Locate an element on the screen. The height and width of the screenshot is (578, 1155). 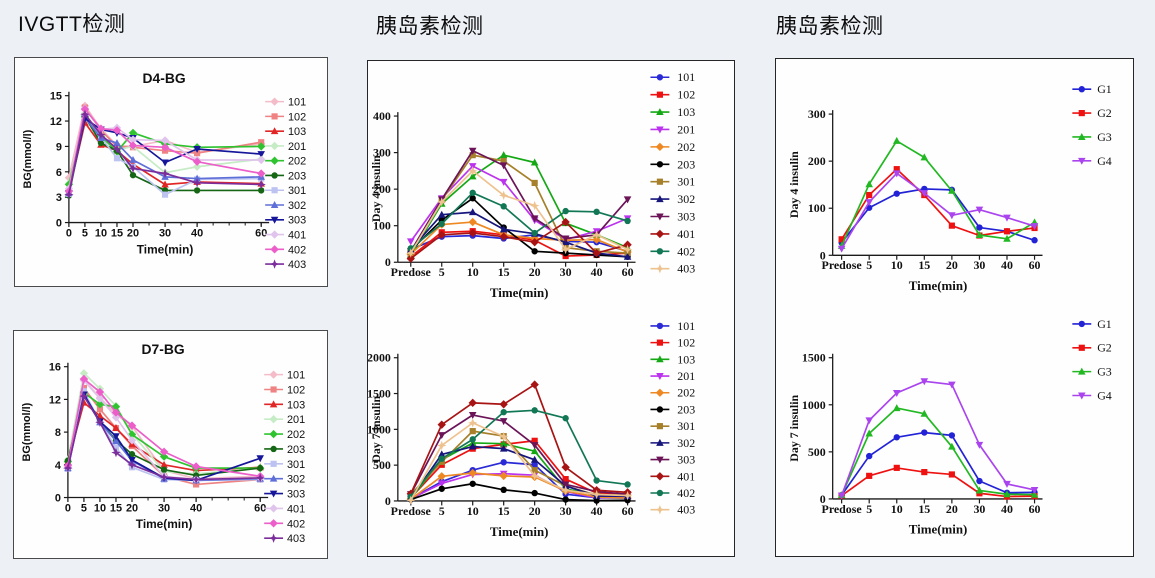
legend-item-203: 203 is located at coordinates (672, 409).